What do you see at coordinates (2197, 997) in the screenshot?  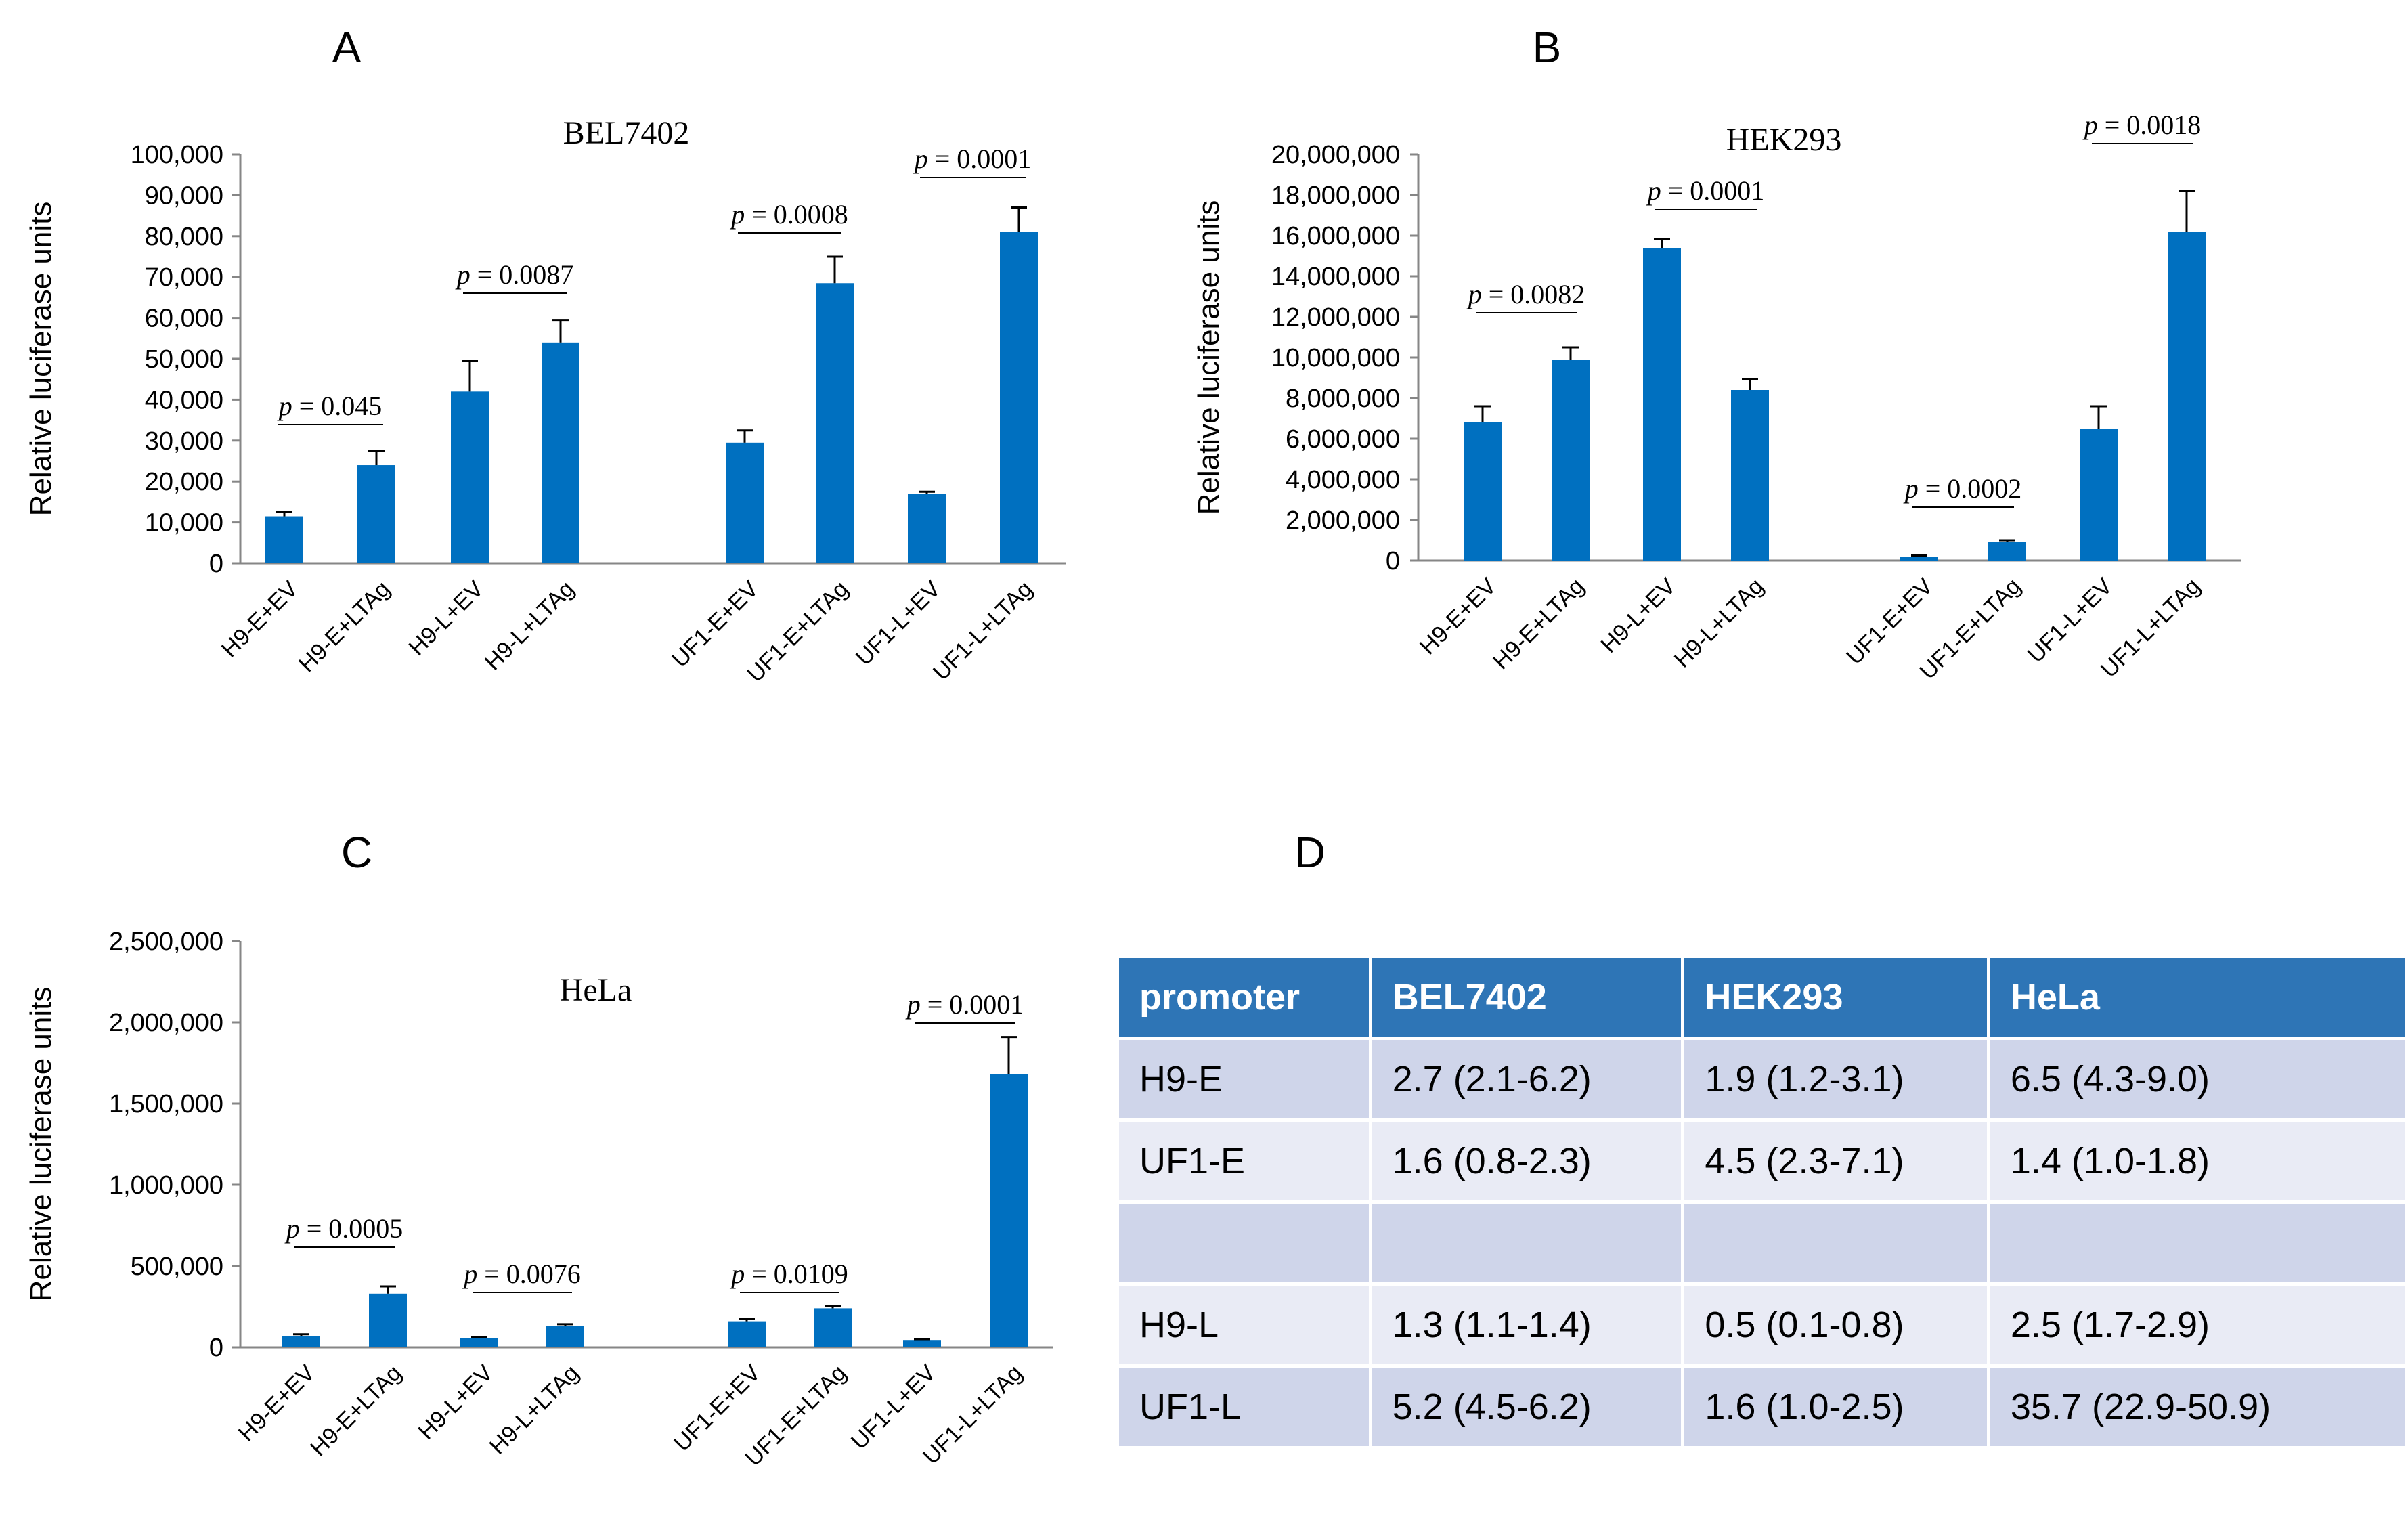 I see `table-header-cell: HeLa` at bounding box center [2197, 997].